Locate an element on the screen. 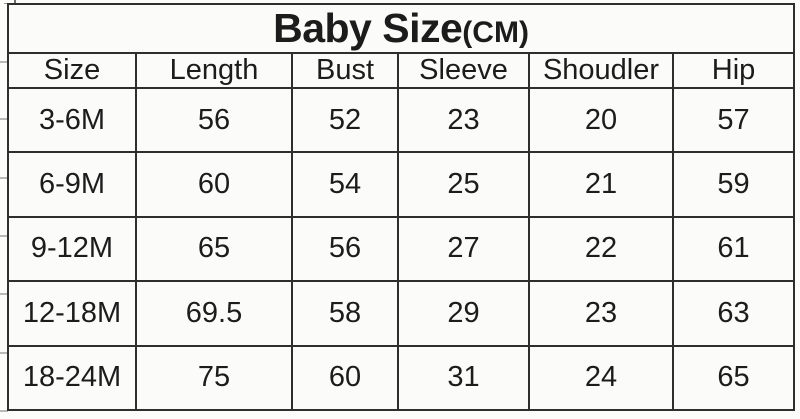 The image size is (800, 419). column-header-bust: Bust is located at coordinates (345, 70).